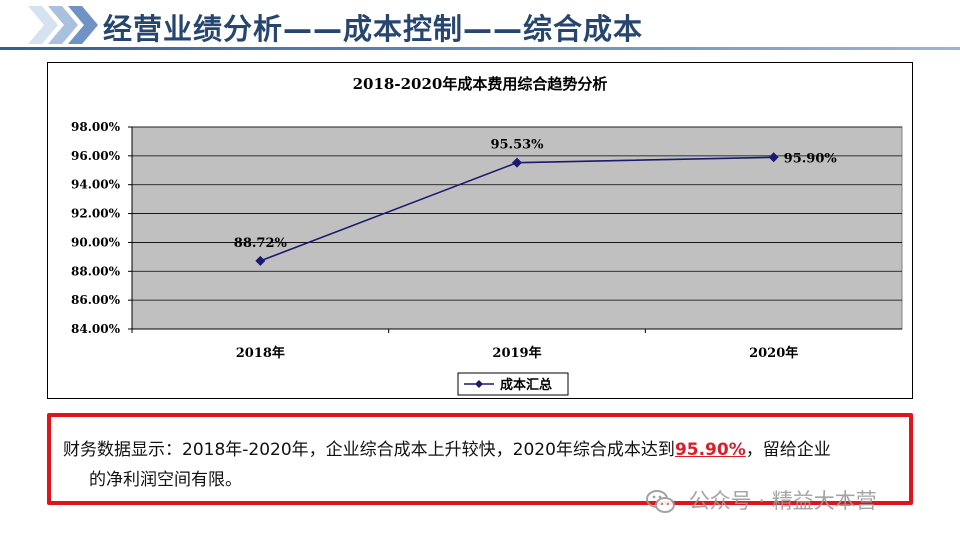  I want to click on legend-marker, so click(479, 384).